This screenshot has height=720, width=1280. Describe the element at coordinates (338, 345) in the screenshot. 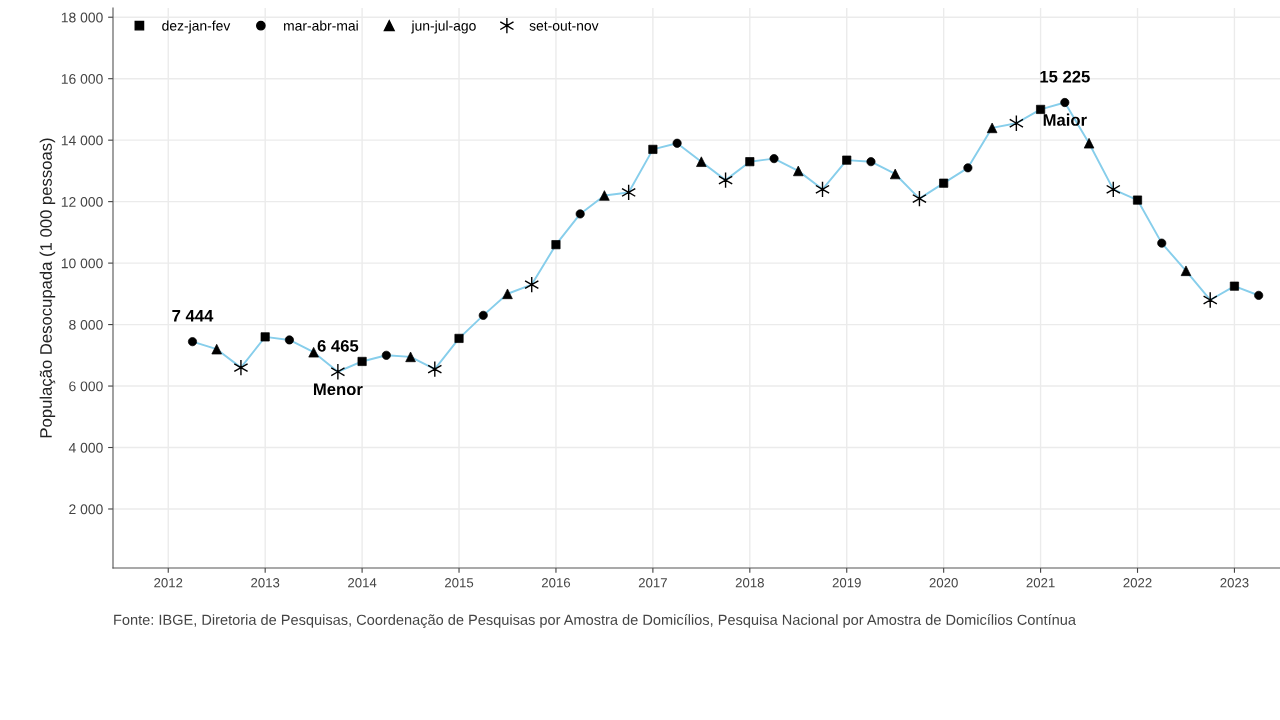

I see `data-label: 6 465` at that location.